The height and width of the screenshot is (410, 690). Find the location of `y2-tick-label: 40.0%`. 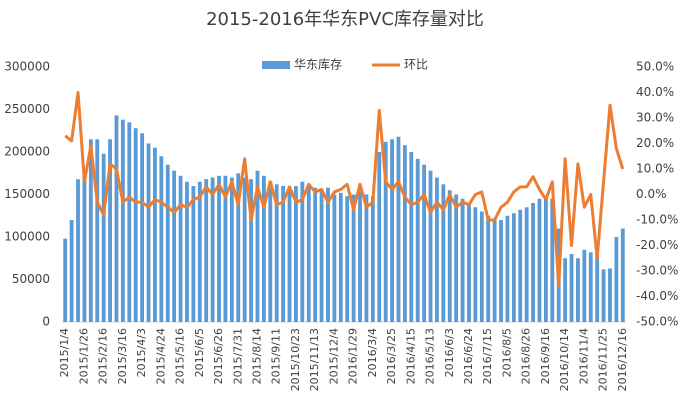

y2-tick-label: 40.0% is located at coordinates (655, 92).